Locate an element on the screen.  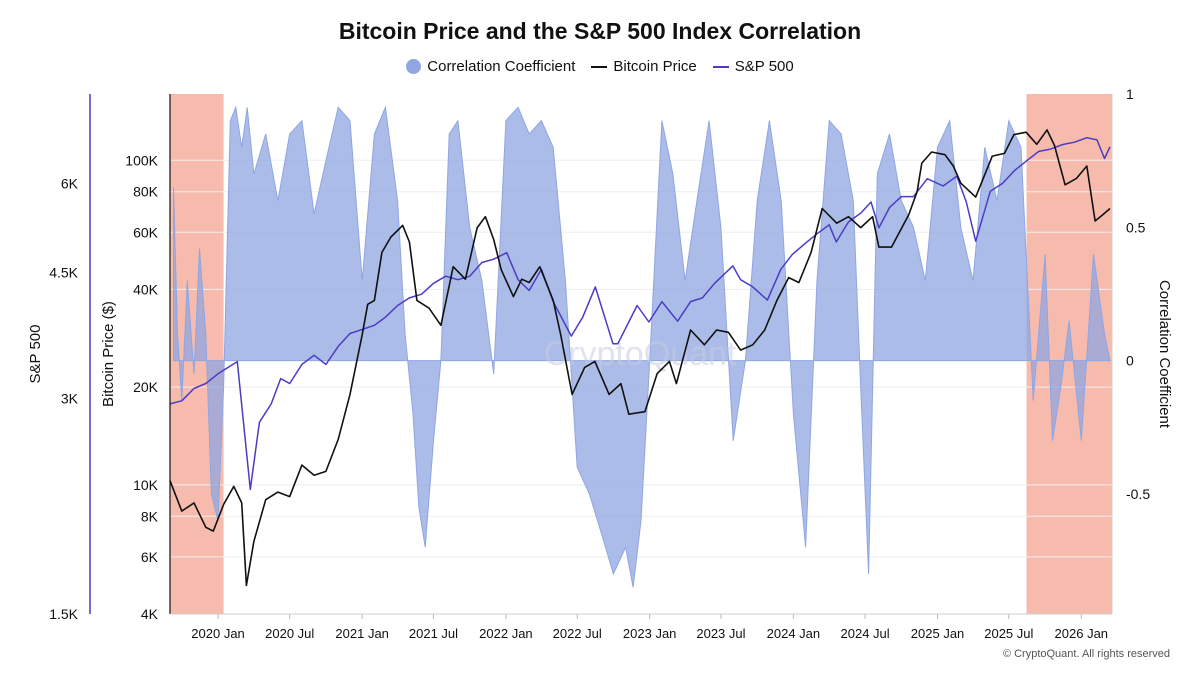
legend-item-bitcoin: Bitcoin Price is located at coordinates (644, 66).